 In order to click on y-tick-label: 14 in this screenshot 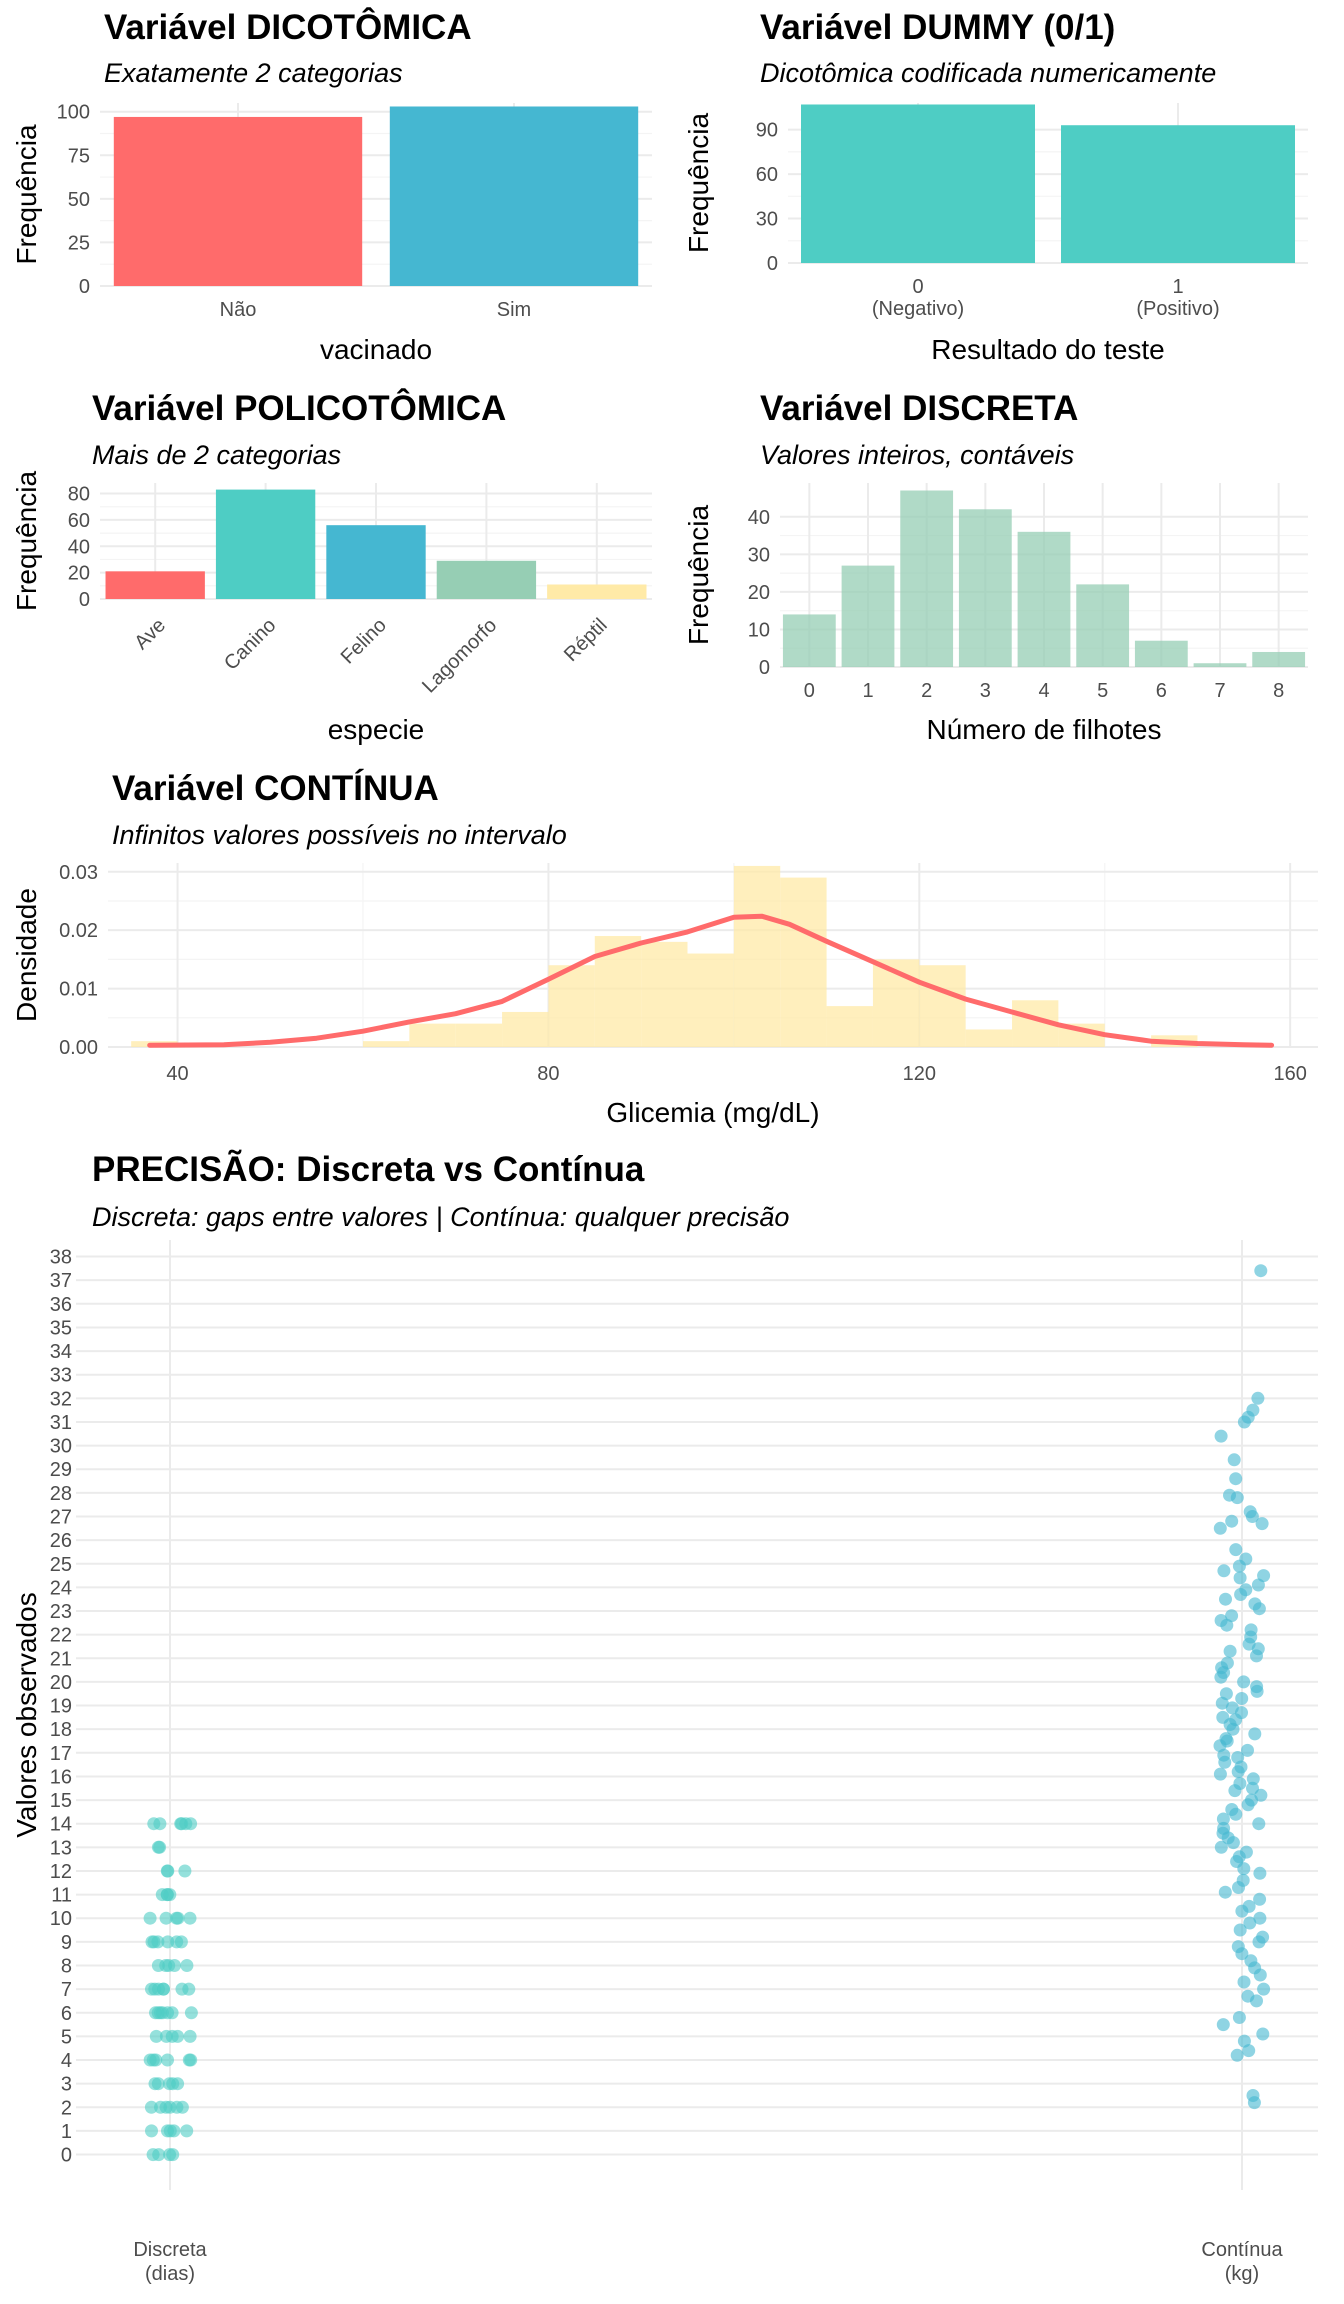, I will do `click(61, 1825)`.